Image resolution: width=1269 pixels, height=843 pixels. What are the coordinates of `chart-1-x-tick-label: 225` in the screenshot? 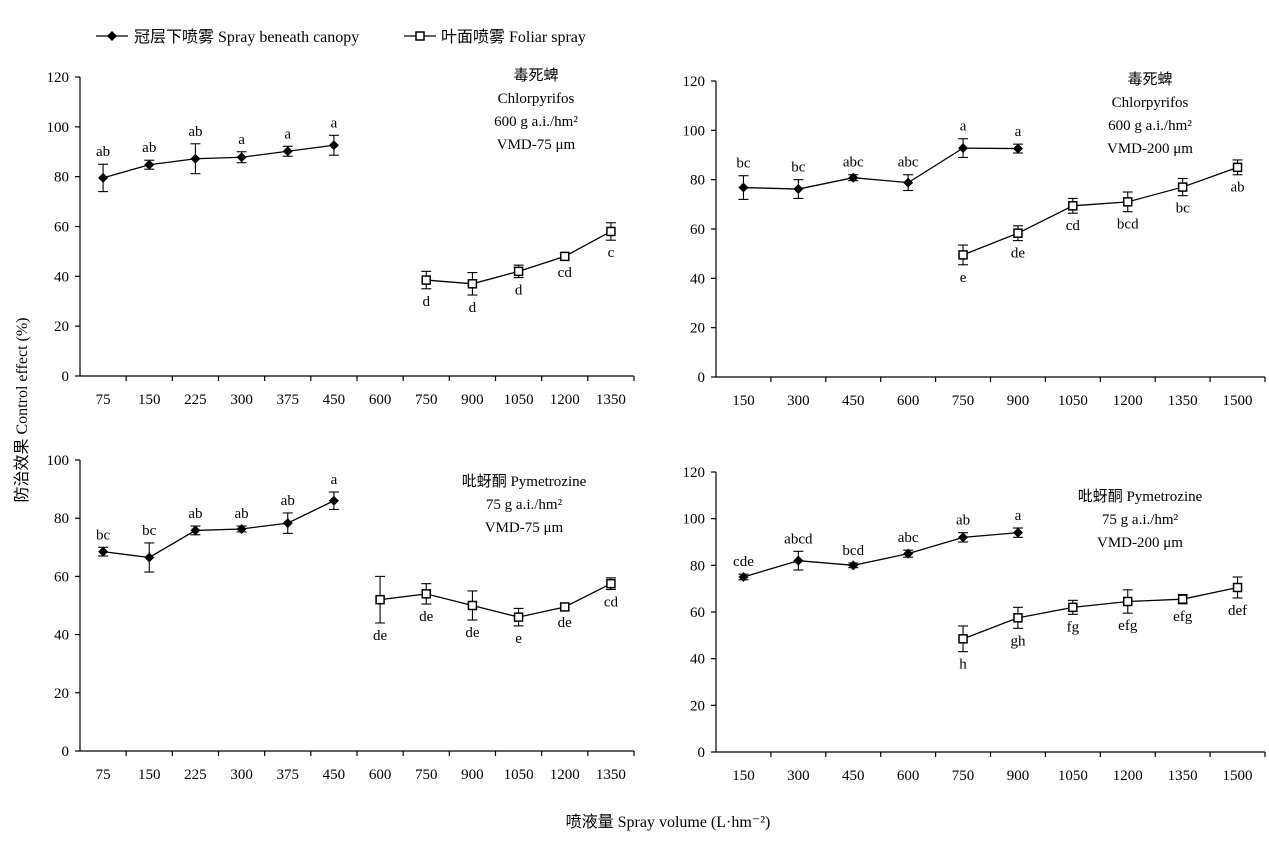 It's located at (195, 400).